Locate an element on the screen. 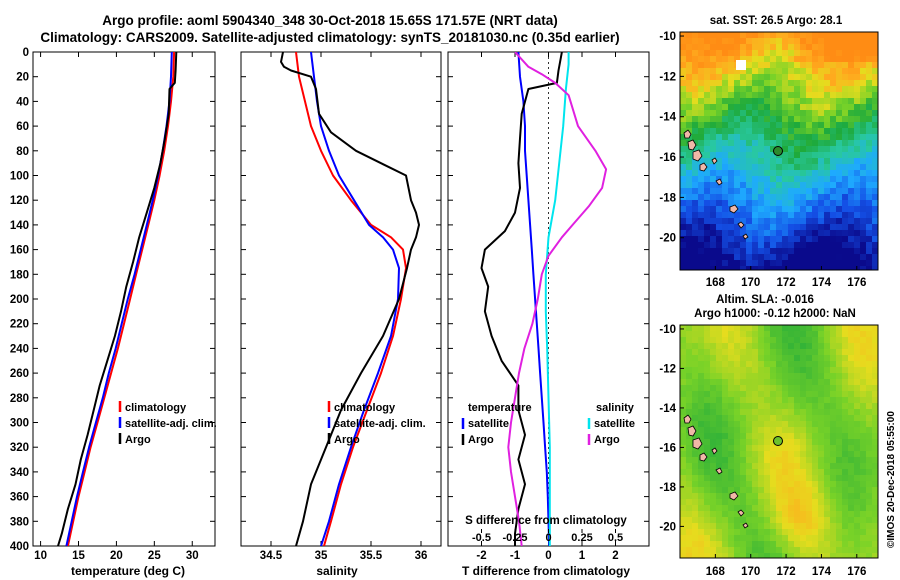 This screenshot has height=580, width=900. argo-position-marker is located at coordinates (778, 441).